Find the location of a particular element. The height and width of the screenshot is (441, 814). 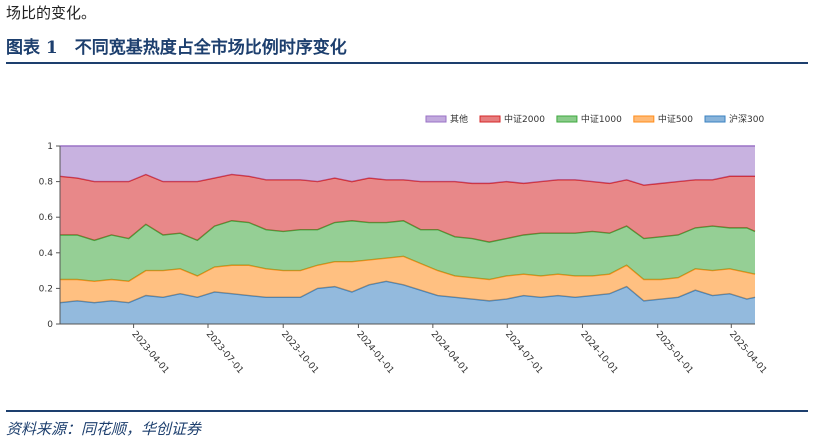

x-tick-label: 2024-01-01 is located at coordinates (374, 353).